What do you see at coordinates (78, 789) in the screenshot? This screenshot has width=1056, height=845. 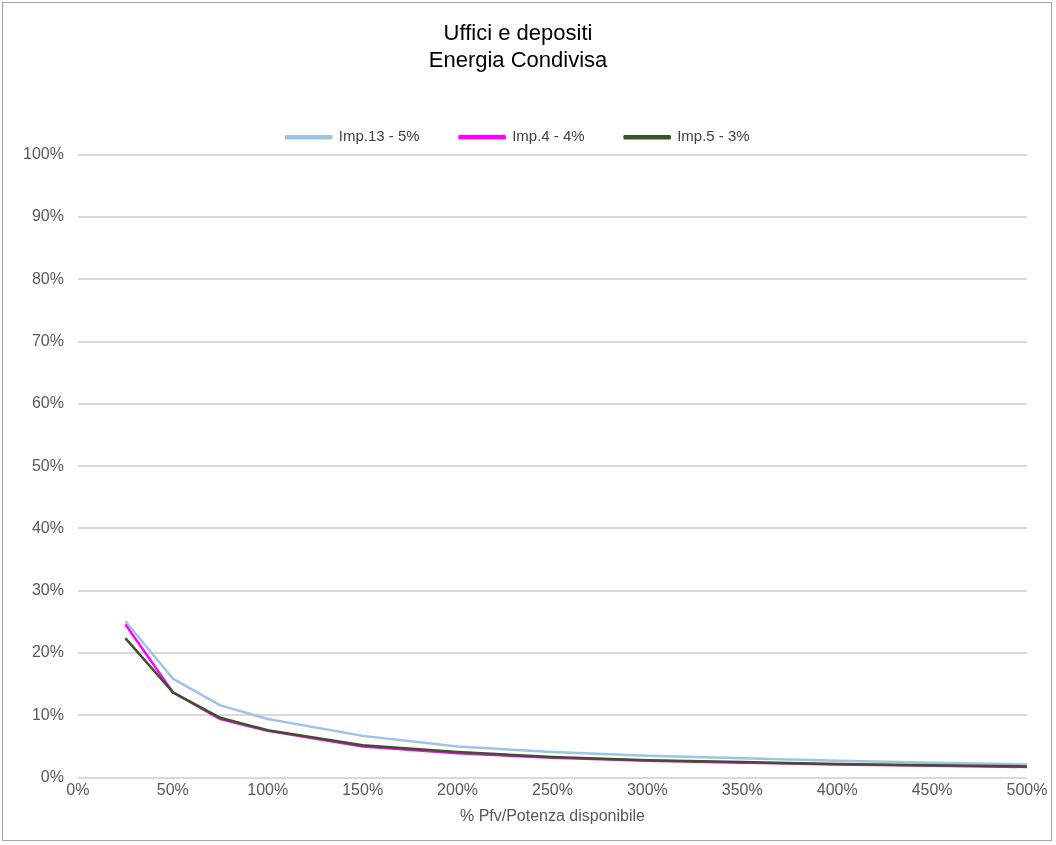 I see `x-tick-label: 0%` at bounding box center [78, 789].